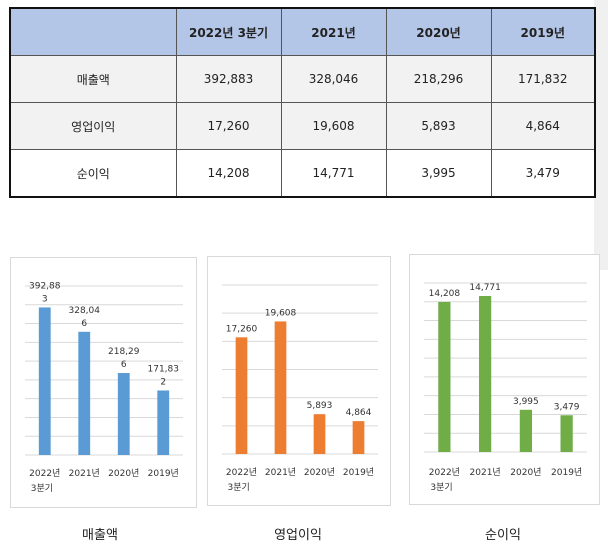  Describe the element at coordinates (228, 79) in the screenshot. I see `table-cell: 392,883` at that location.